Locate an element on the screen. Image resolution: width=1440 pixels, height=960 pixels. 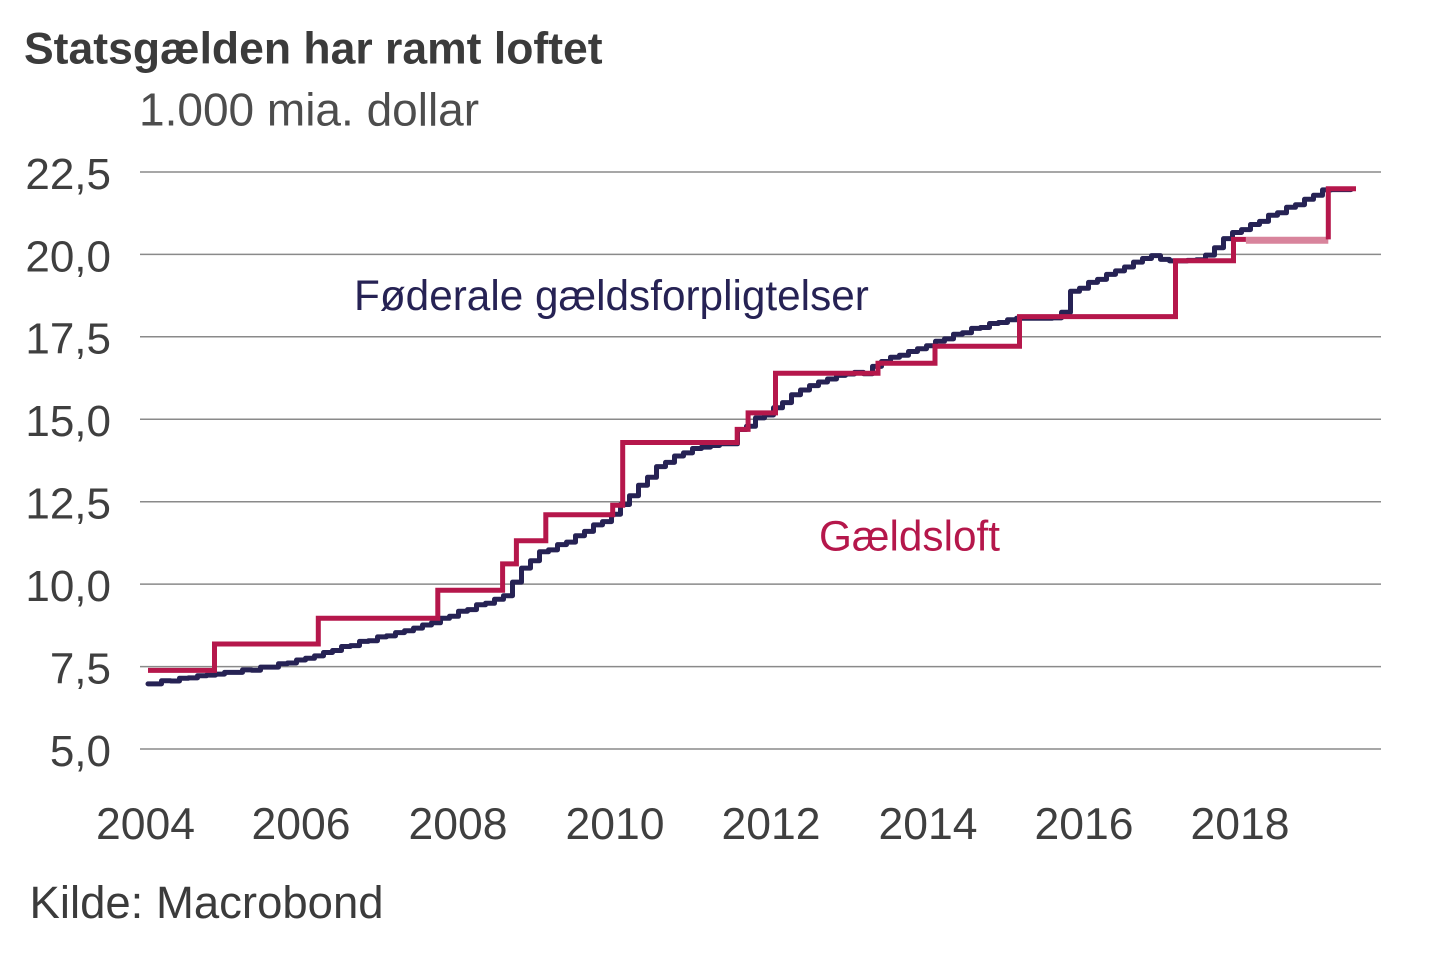
svg-text: 12,5 is located at coordinates (68, 504).